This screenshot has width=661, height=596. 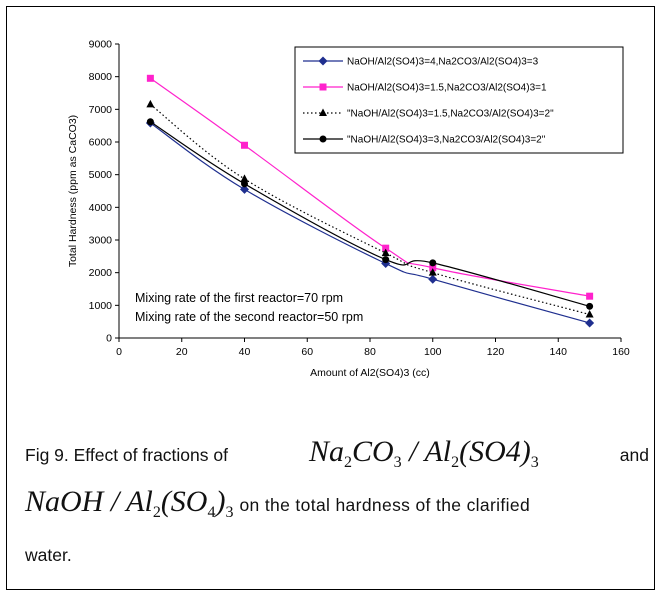 What do you see at coordinates (101, 143) in the screenshot?
I see `y-tick-label: 6000` at bounding box center [101, 143].